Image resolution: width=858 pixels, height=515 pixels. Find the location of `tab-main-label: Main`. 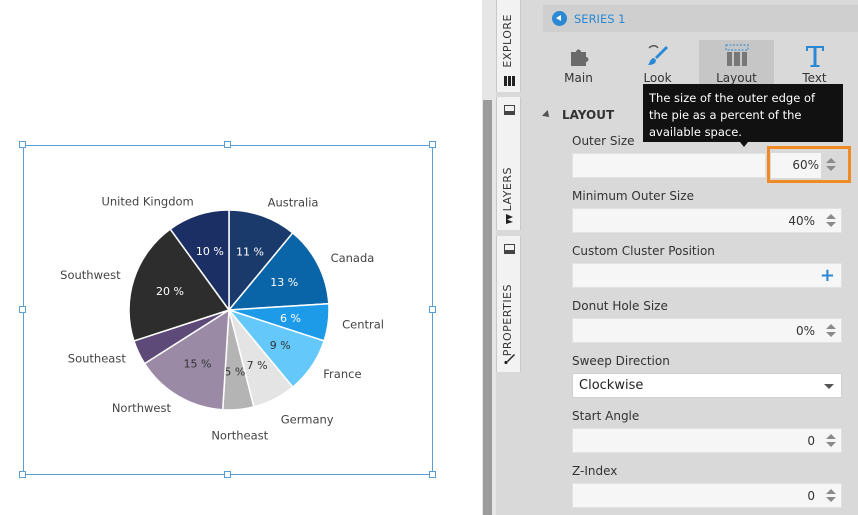

tab-main-label: Main is located at coordinates (578, 78).